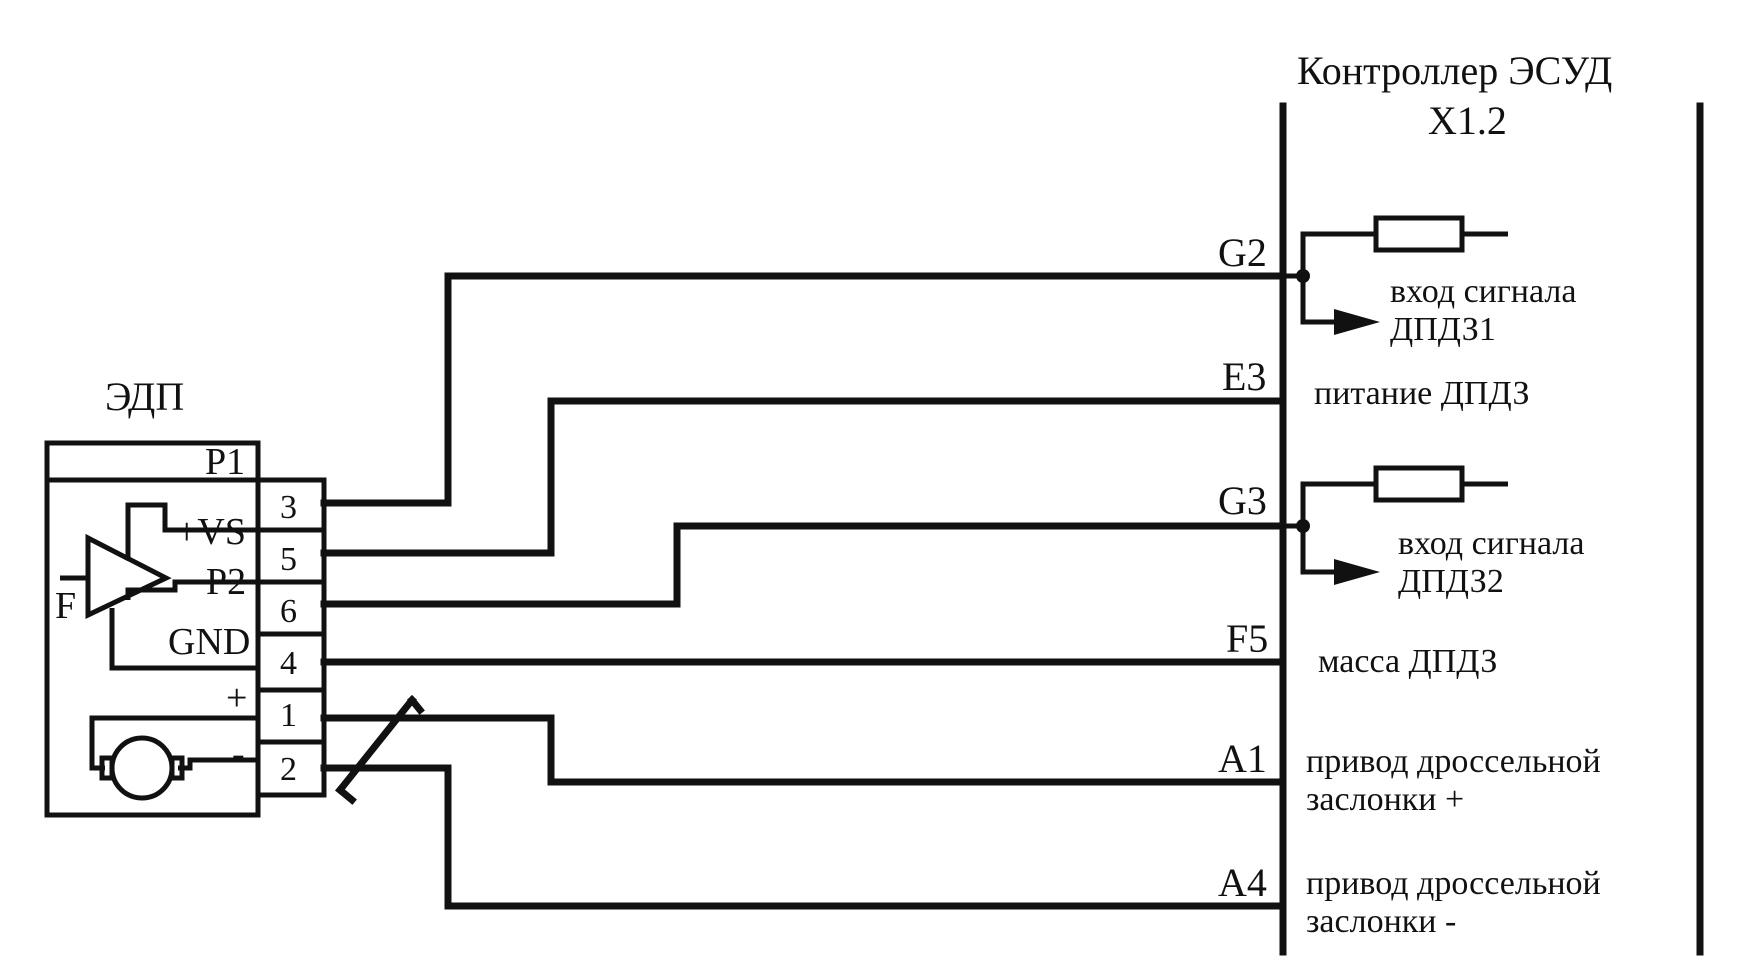  Describe the element at coordinates (1467, 120) in the screenshot. I see `connector-label: X1.2` at that location.